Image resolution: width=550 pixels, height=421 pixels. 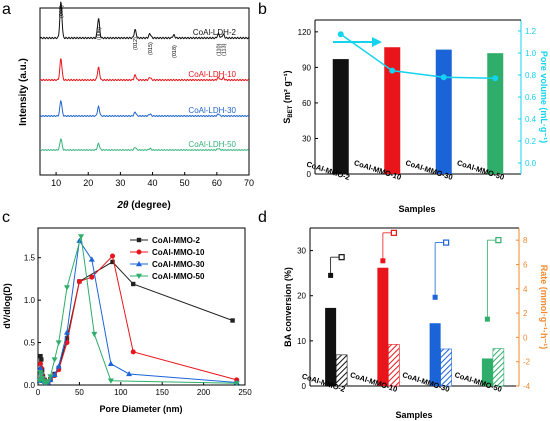 What do you see at coordinates (306, 67) in the screenshot?
I see `panel-b-y-tick-label: 90` at bounding box center [306, 67].